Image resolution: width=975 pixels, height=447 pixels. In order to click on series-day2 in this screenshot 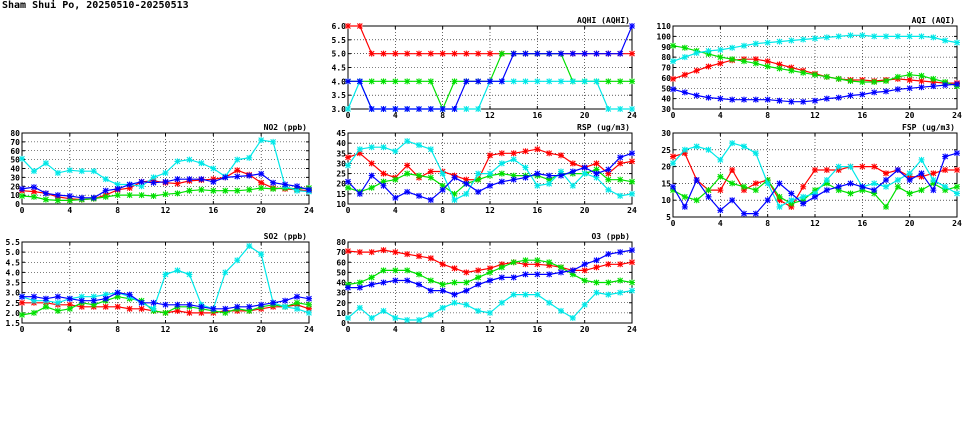, I will do `click(490, 272)`.